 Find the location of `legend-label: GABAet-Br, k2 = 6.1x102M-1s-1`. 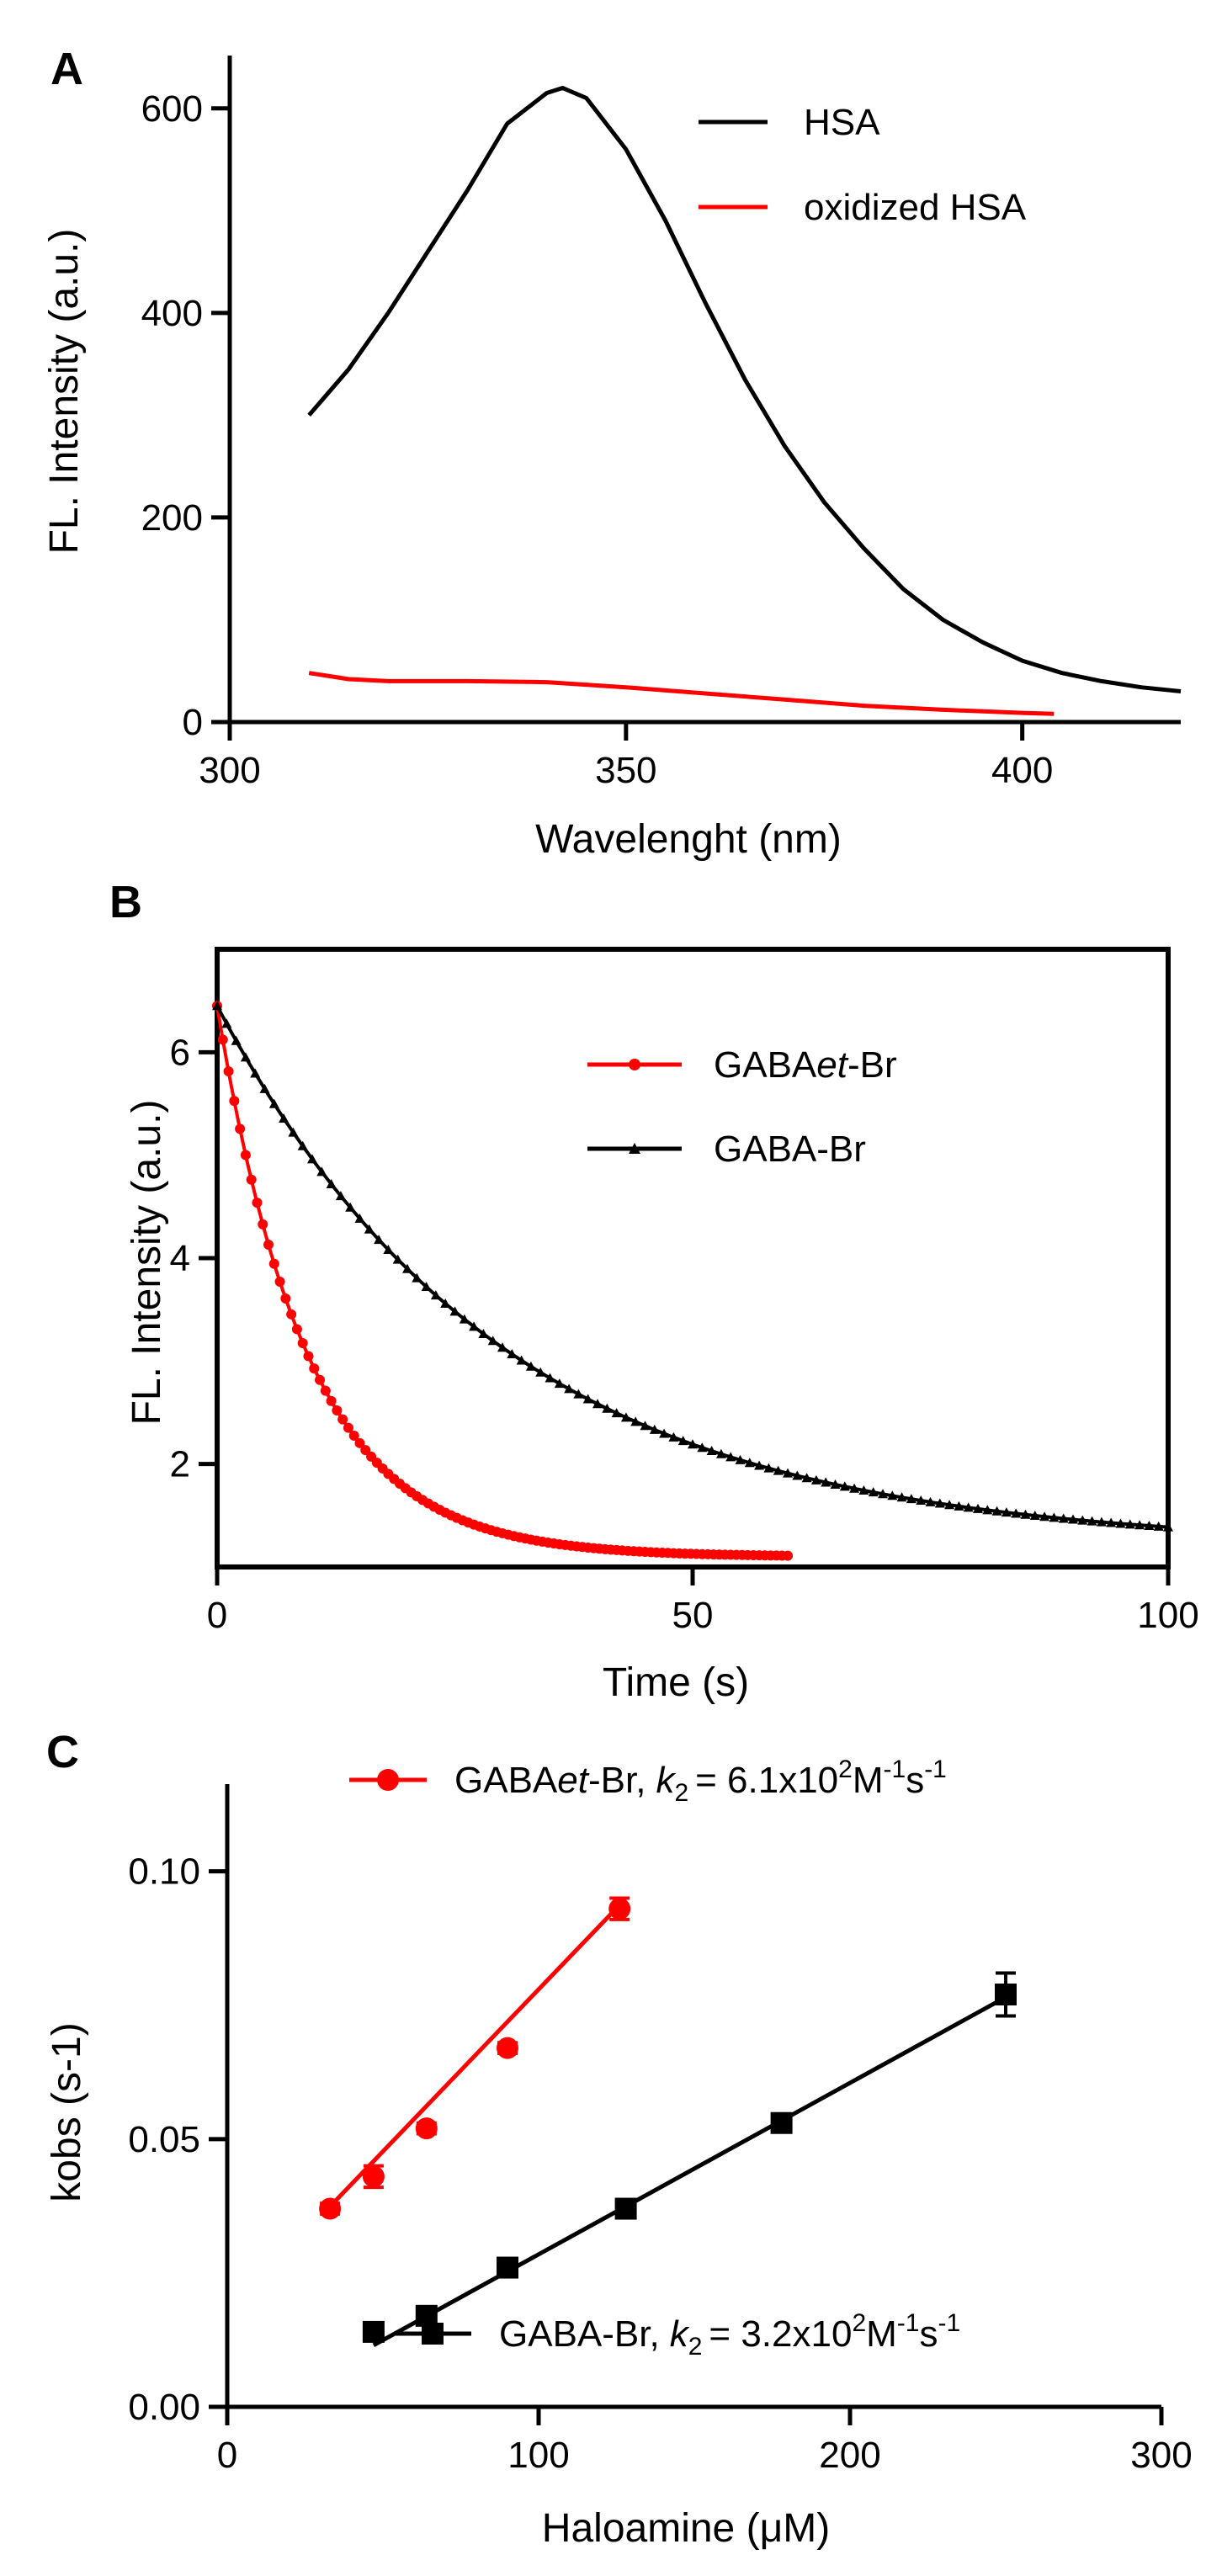

legend-label: GABAet-Br, k2 = 6.1x102M-1s-1 is located at coordinates (700, 1781).